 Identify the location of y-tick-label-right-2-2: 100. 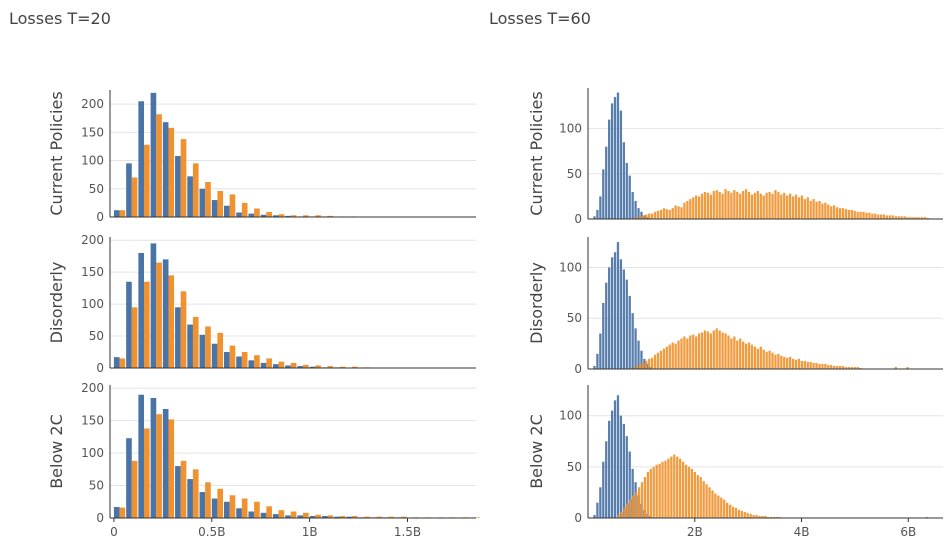
(570, 416).